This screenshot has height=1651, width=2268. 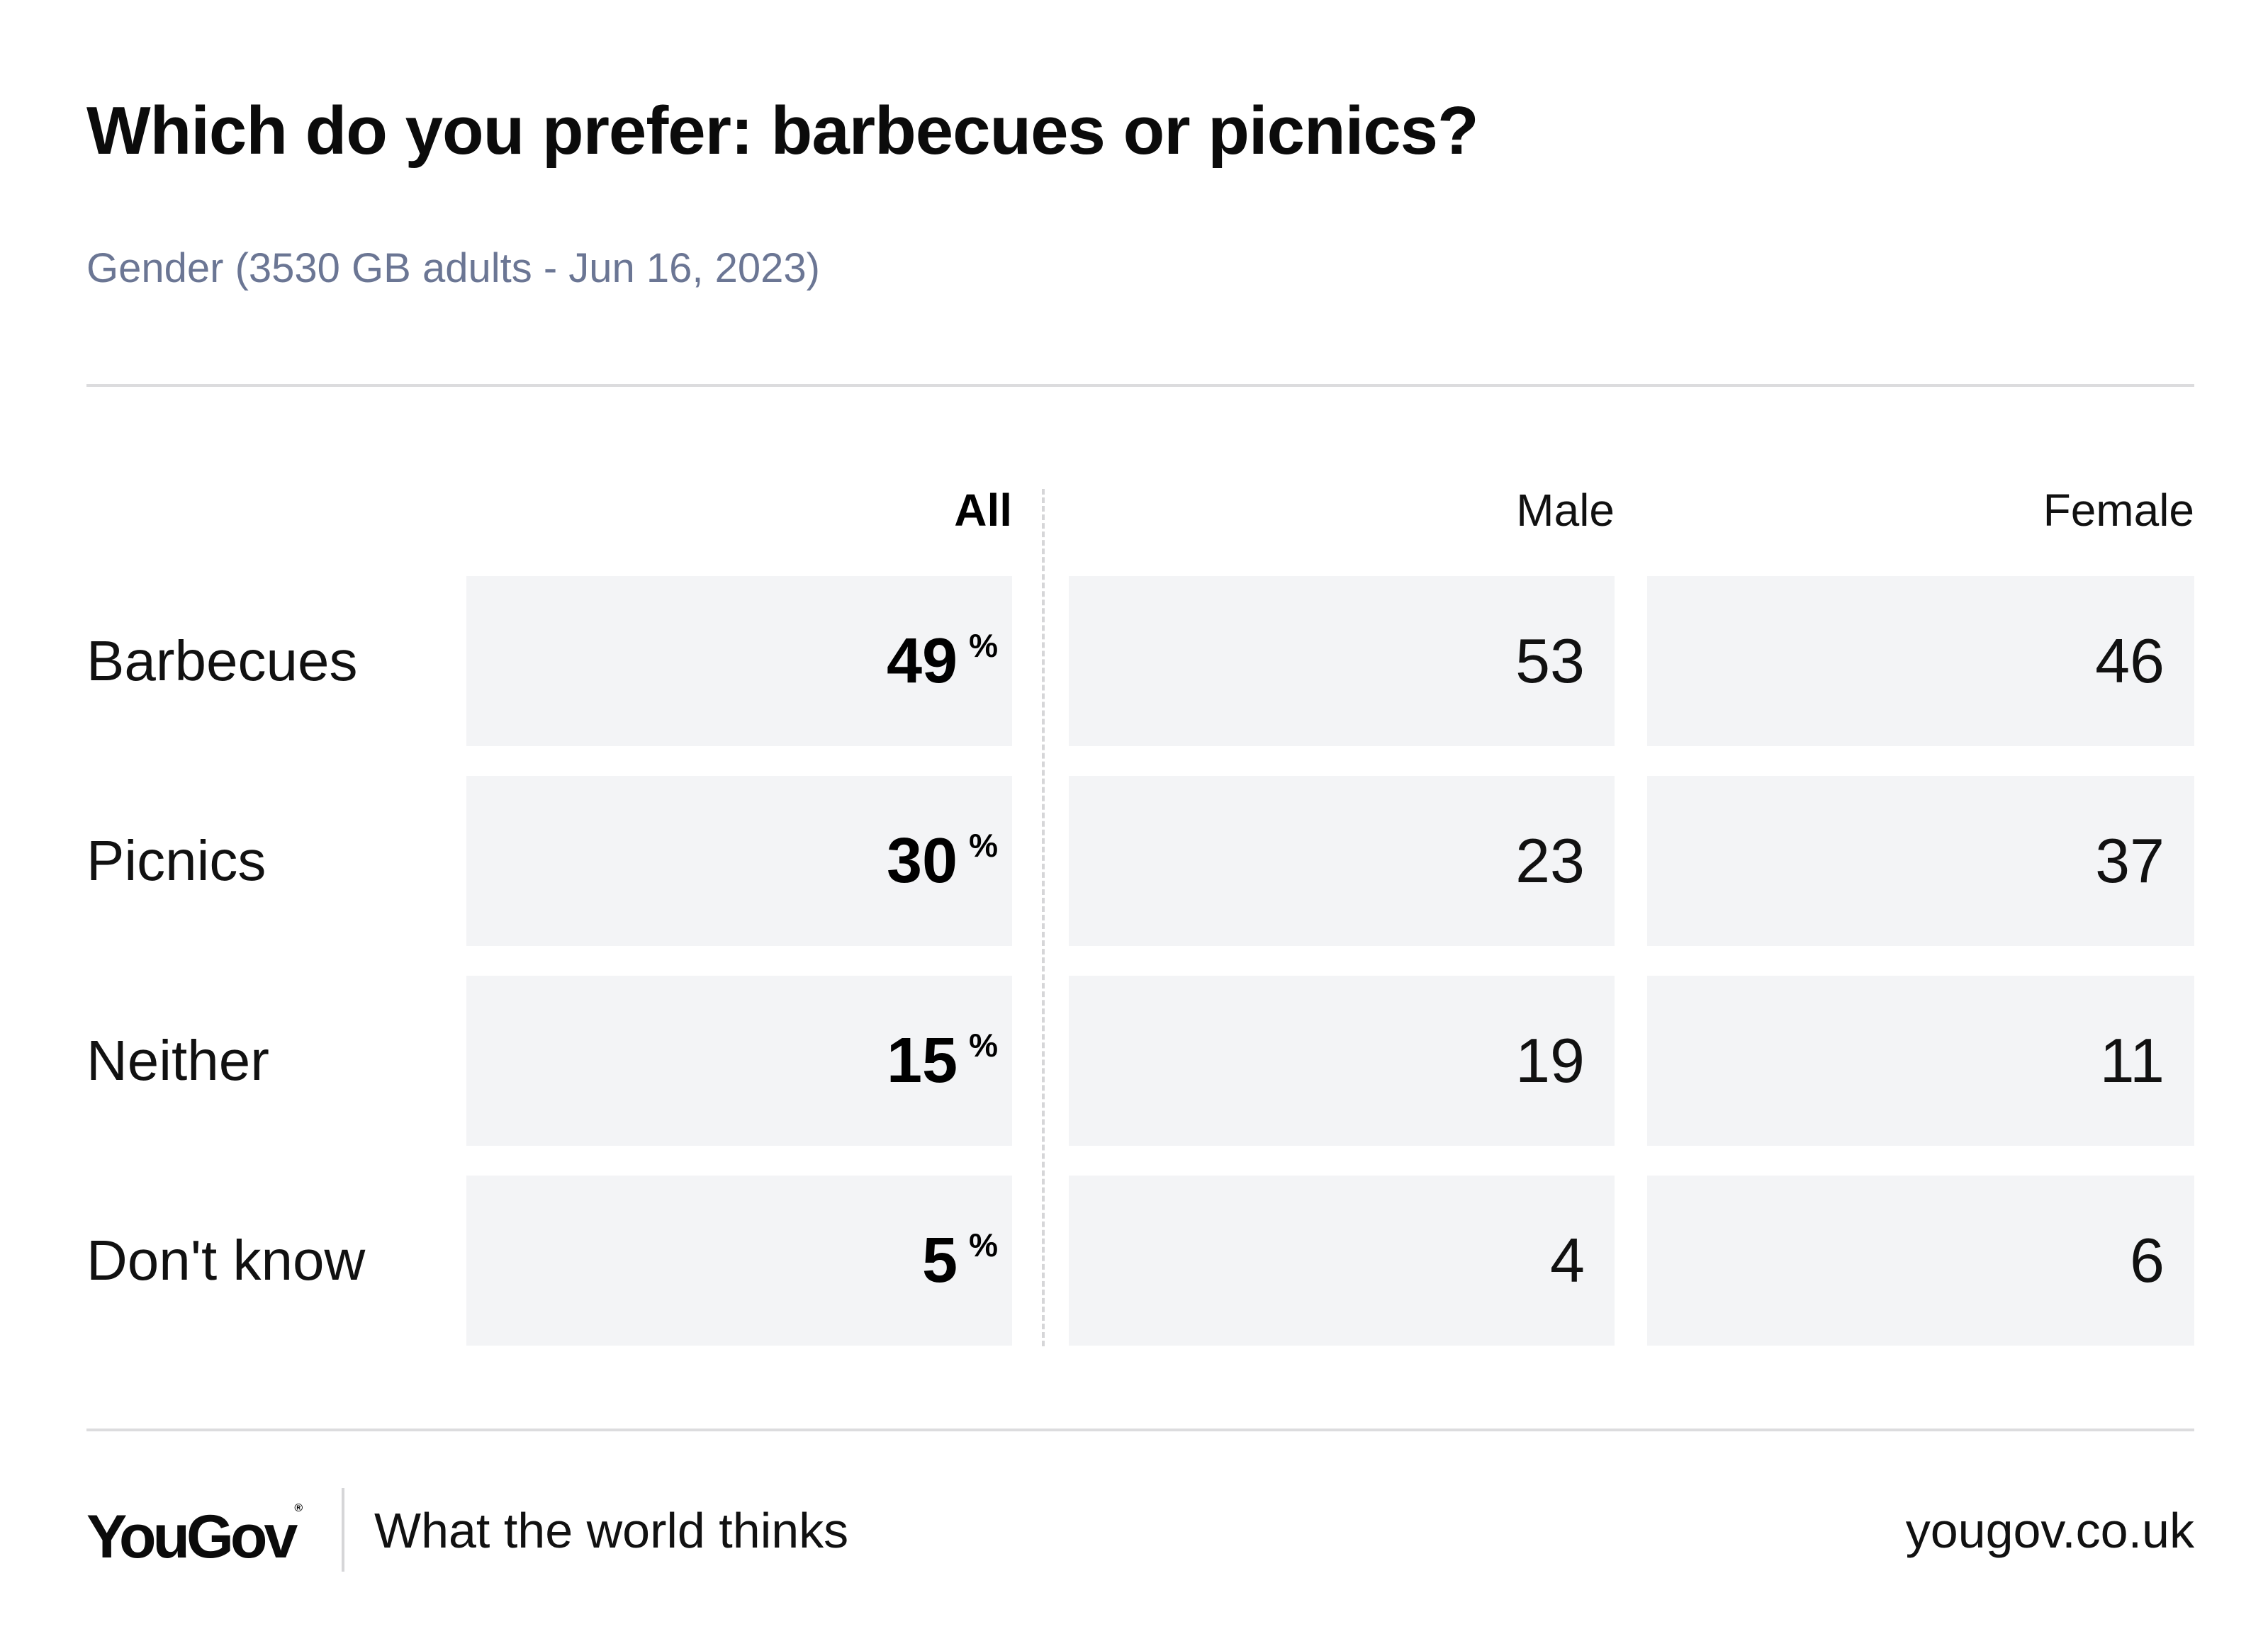 What do you see at coordinates (922, 861) in the screenshot?
I see `cell-value: 30` at bounding box center [922, 861].